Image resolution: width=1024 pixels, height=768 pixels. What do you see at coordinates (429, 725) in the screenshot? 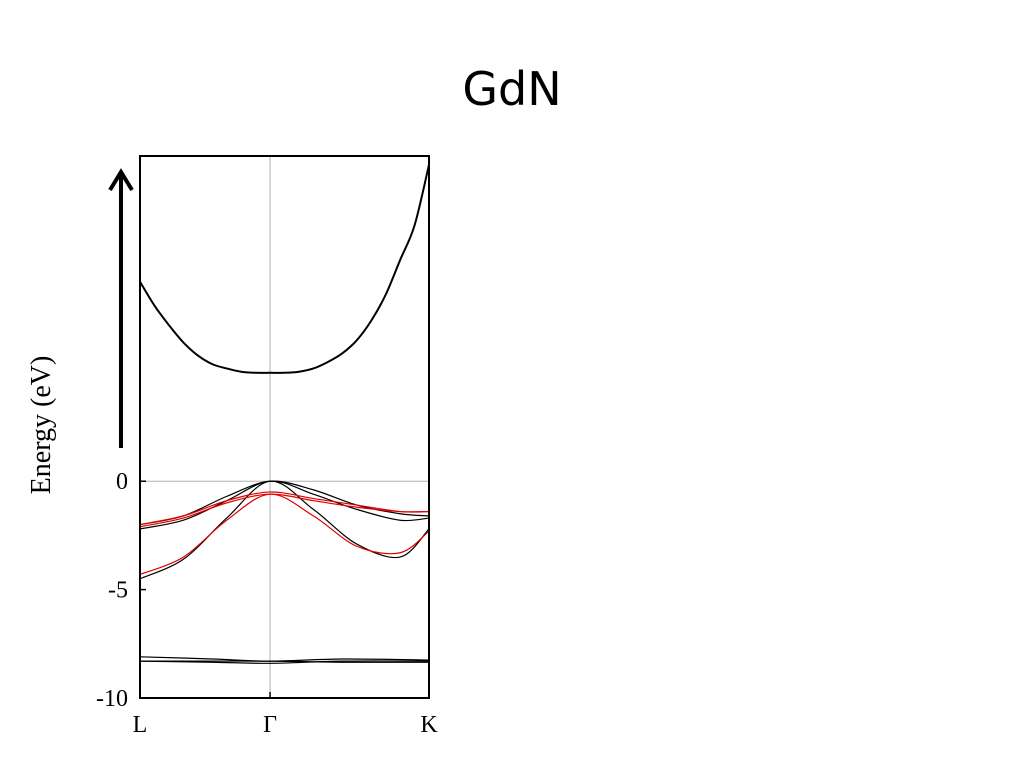
I see `x-tick-label: K` at bounding box center [429, 725].